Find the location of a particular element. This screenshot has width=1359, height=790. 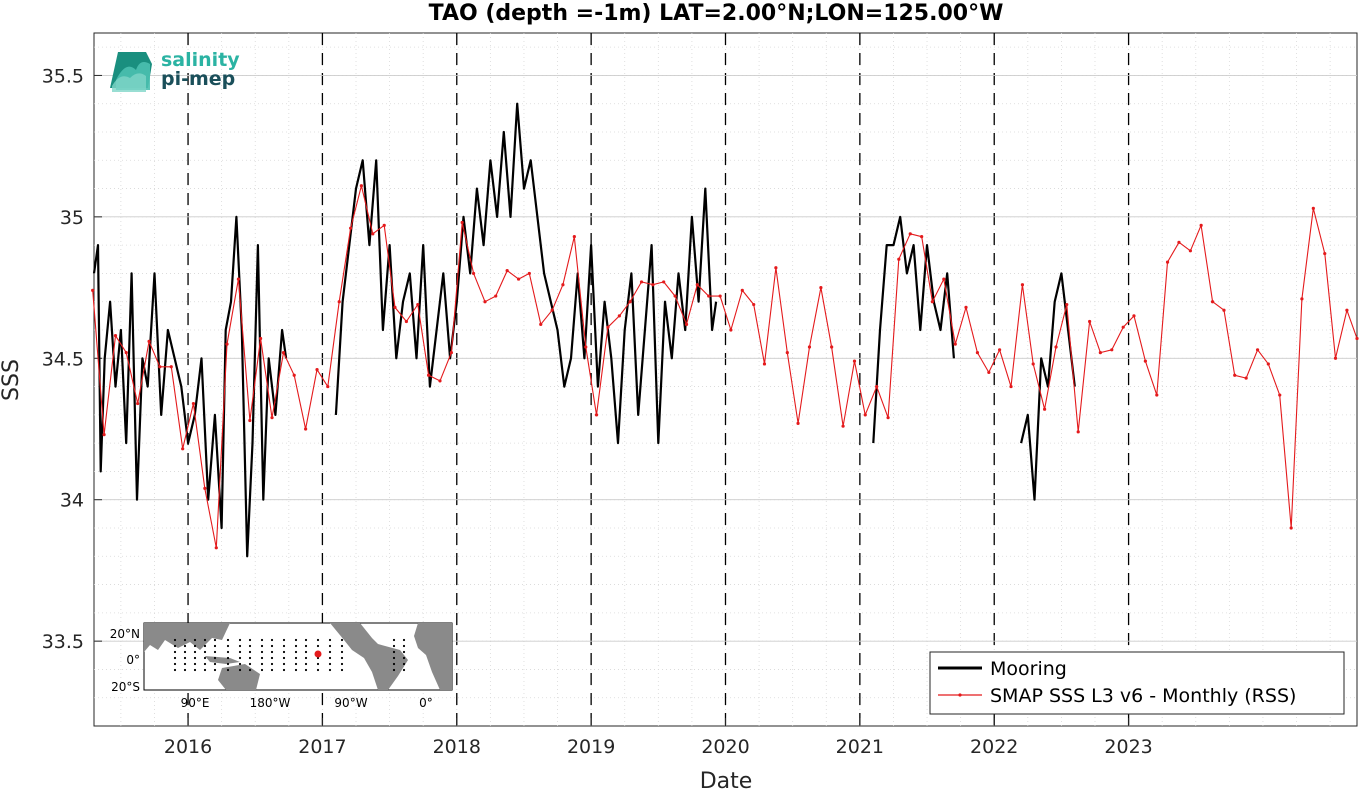

x-ticks: 2016 2017 2018 2019 2020 2021 2022 2023 is located at coordinates (658, 738).